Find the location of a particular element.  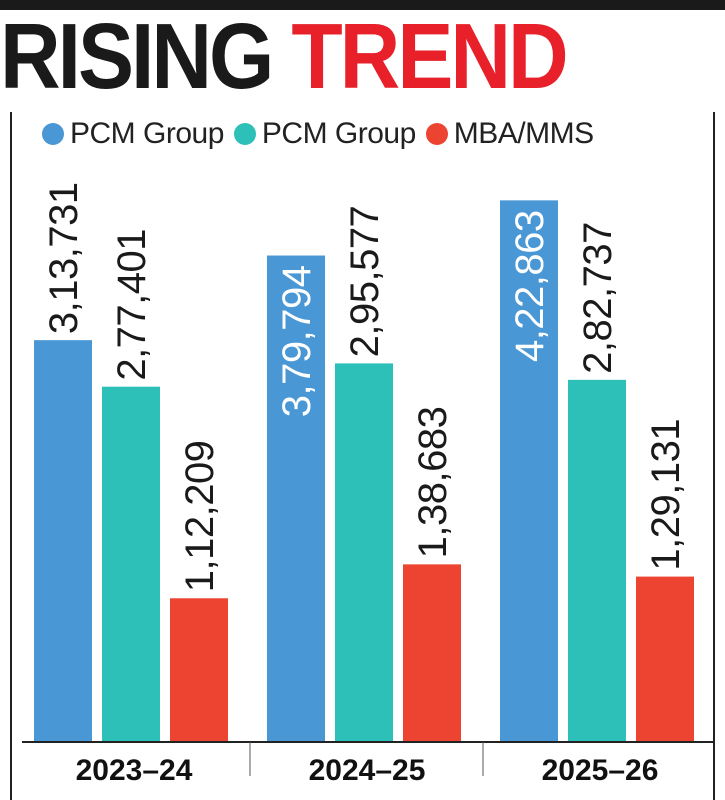

legend-item-3: MBA/MMS is located at coordinates (509, 134).